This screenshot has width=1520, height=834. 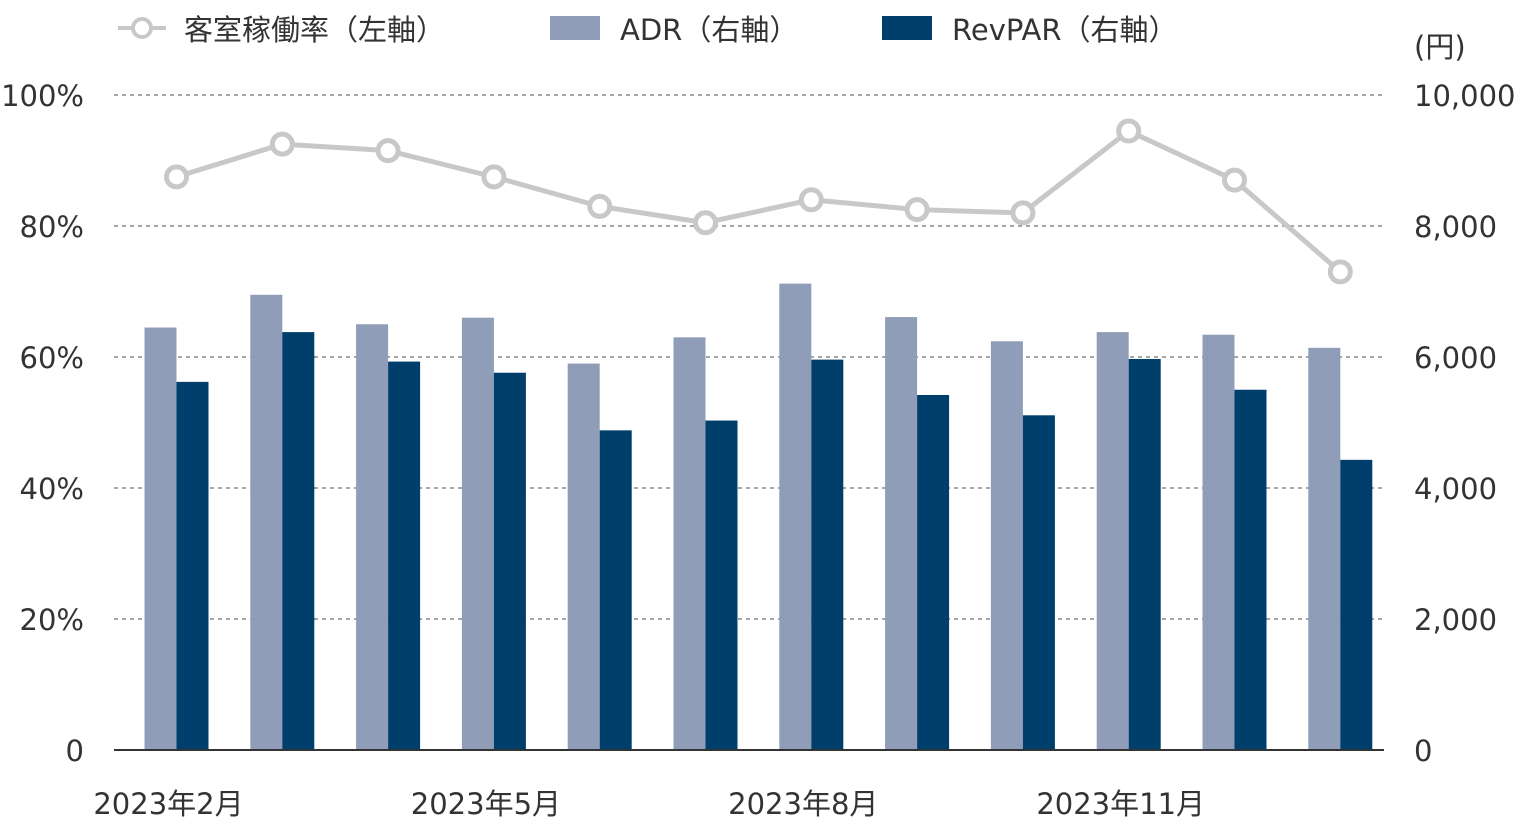 I want to click on legend-item-occupancy: 客室稼働率（左軸）, so click(x=280, y=28).